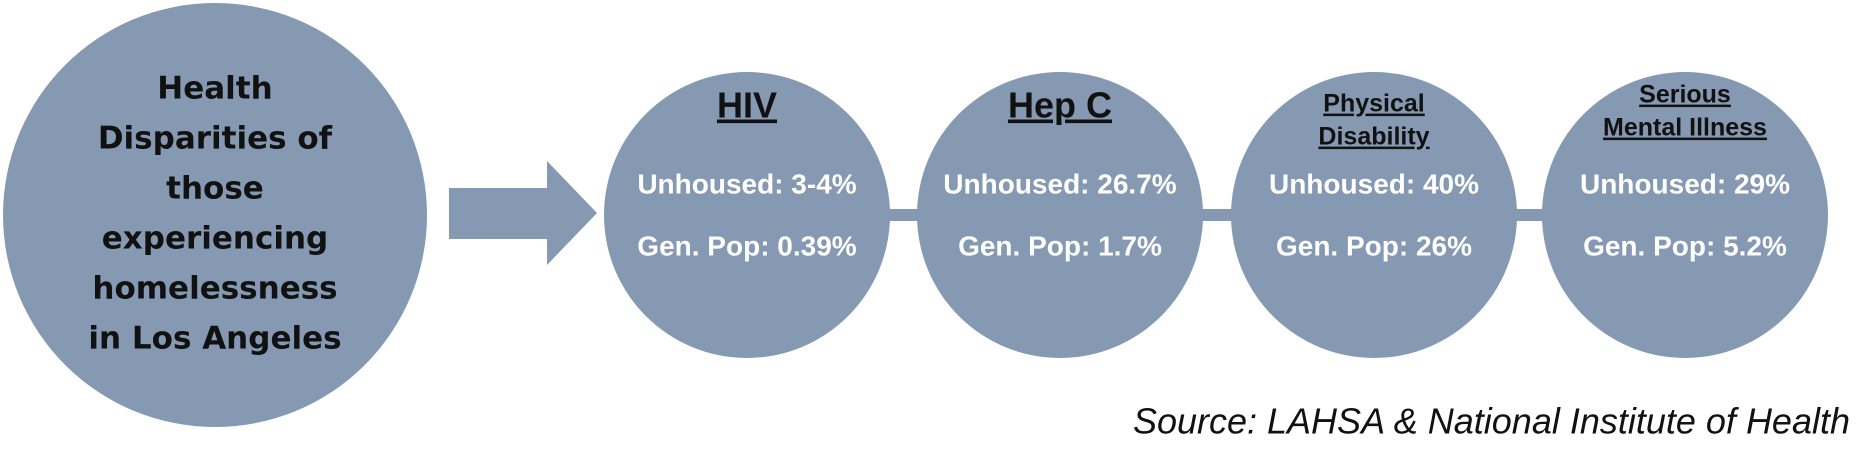 Image resolution: width=1864 pixels, height=466 pixels. Describe the element at coordinates (746, 245) in the screenshot. I see `gen-pop-stat: Gen. Pop: 0.39%` at that location.